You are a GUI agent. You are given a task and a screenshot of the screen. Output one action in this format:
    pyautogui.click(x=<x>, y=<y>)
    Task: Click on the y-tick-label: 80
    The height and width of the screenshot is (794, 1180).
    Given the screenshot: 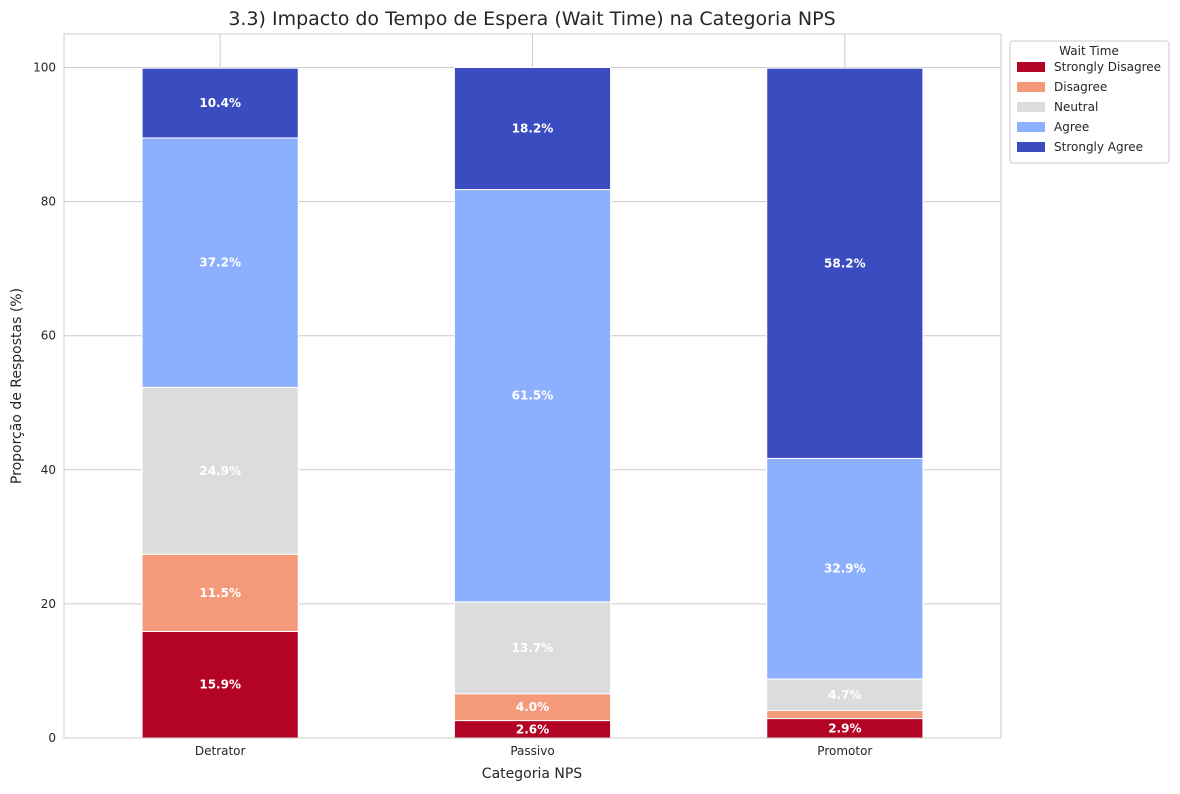 What is the action you would take?
    pyautogui.click(x=48, y=202)
    